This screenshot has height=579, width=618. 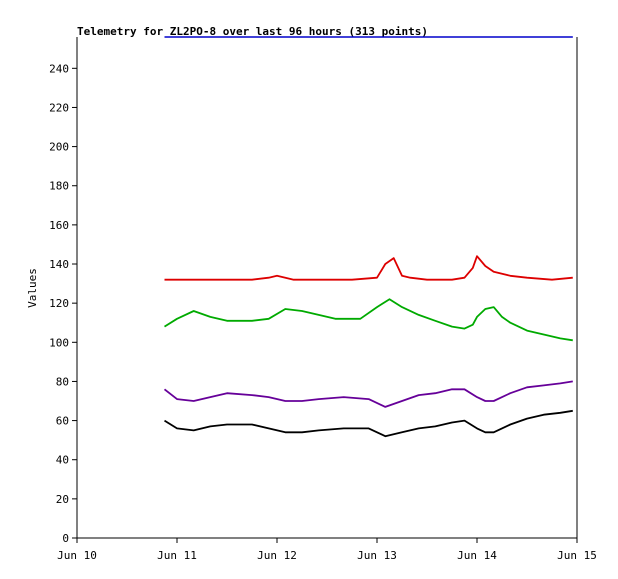 What do you see at coordinates (59, 68) in the screenshot?
I see `y-tick-label: 240` at bounding box center [59, 68].